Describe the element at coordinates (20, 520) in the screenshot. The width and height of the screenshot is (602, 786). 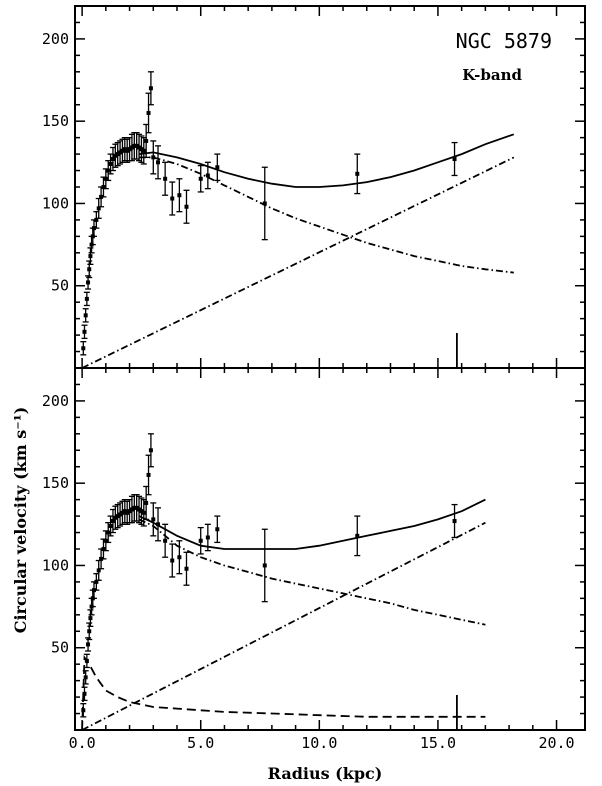
I see `y-axis-label: Circular velocity (km s⁻¹)` at that location.